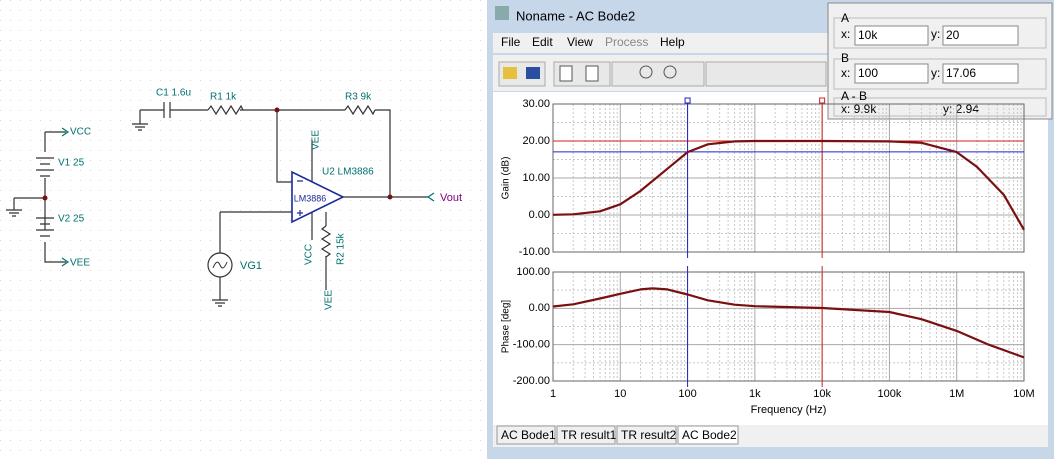  Describe the element at coordinates (358, 97) in the screenshot. I see `component-label: R3 9k` at that location.